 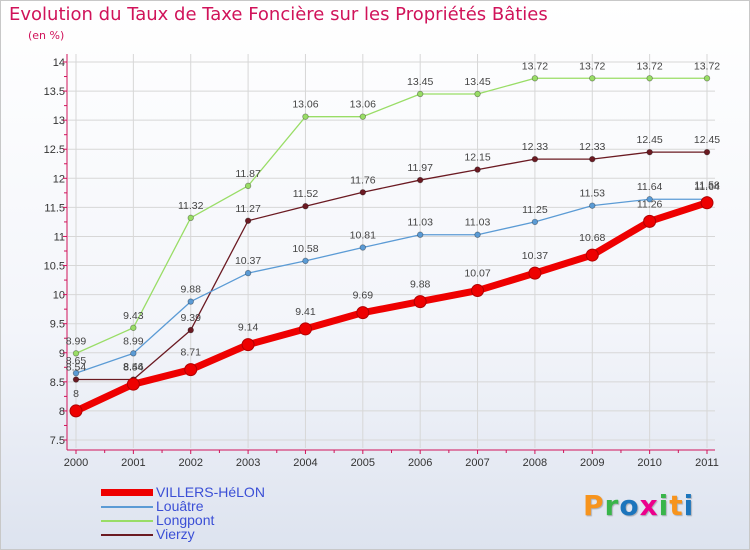 What do you see at coordinates (305, 312) in the screenshot?
I see `data-label-villers-h-lon: 9.41` at bounding box center [305, 312].